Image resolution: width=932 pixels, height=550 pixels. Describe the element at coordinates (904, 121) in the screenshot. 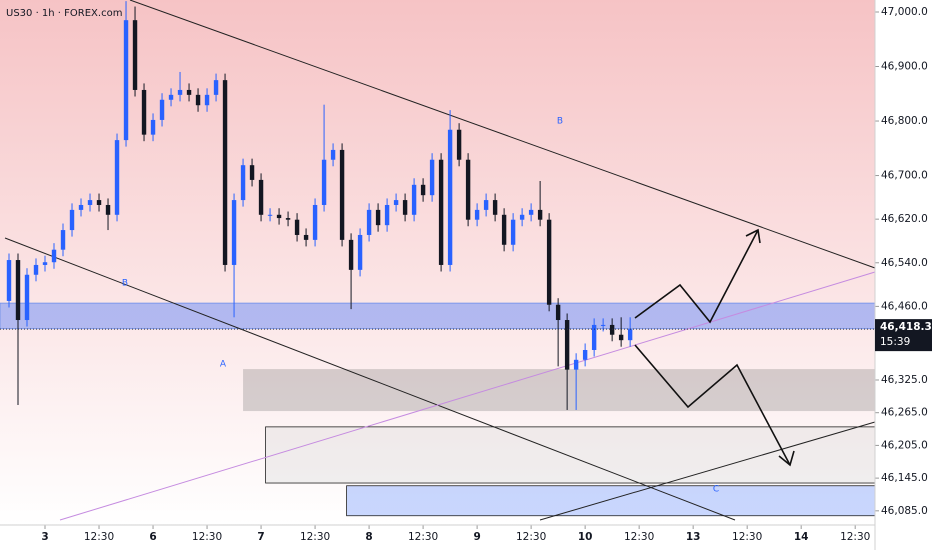

I see `y-tick-label: 46,800.0` at that location.